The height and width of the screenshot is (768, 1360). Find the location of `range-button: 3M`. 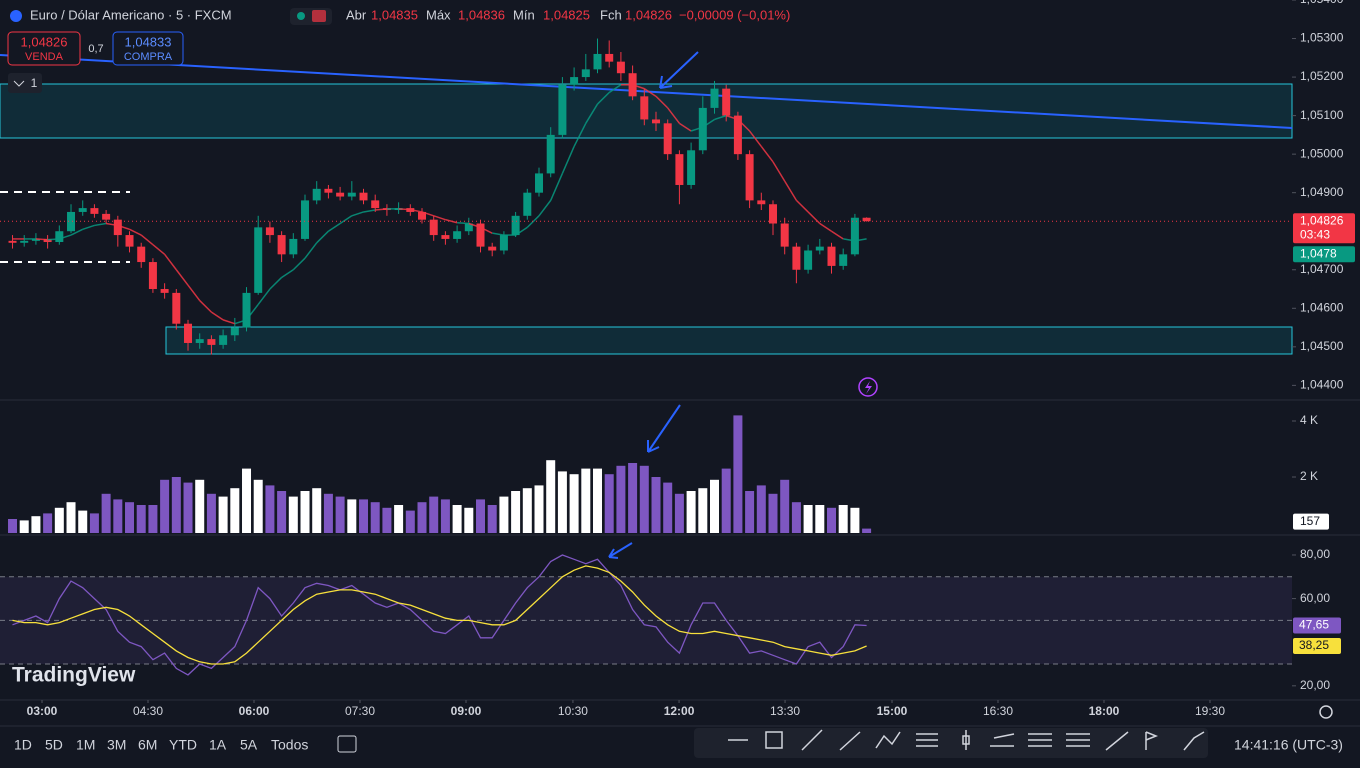

range-button: 3M is located at coordinates (116, 745).